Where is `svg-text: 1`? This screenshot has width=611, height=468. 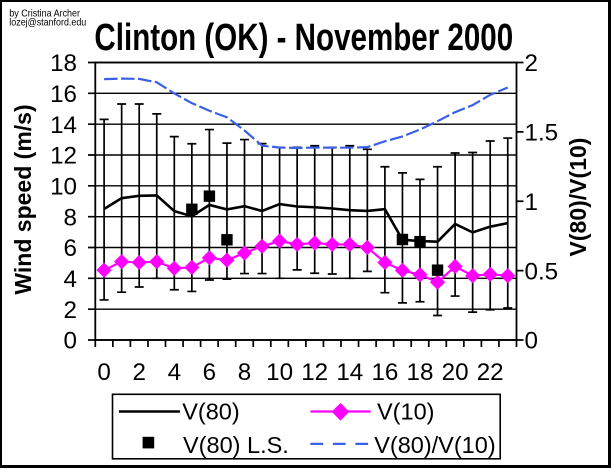 svg-text: 1 is located at coordinates (531, 202).